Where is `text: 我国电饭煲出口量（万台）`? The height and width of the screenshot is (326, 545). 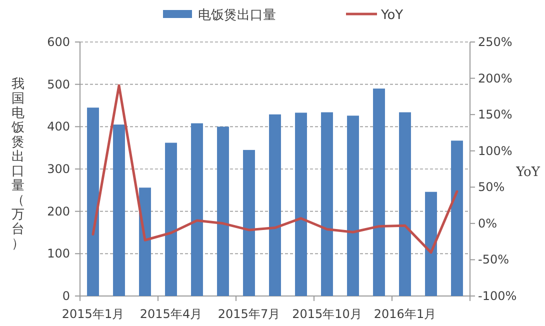 text: 我国电饭煲出口量（万台） is located at coordinates (18, 164).